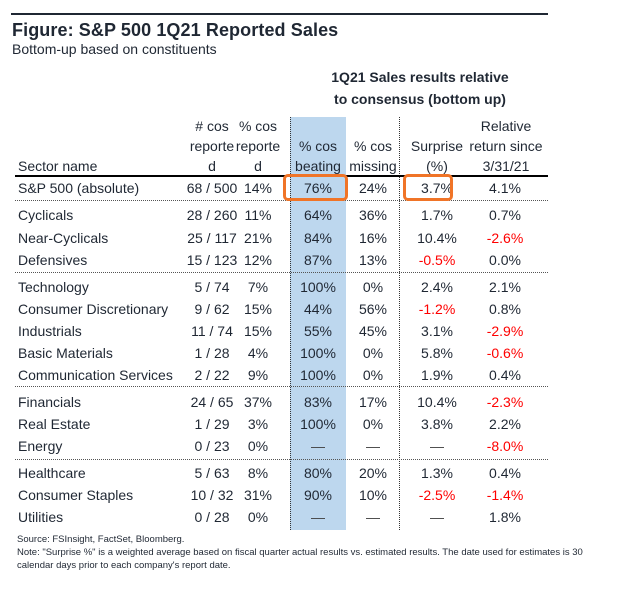  I want to click on count-reported-cell: 24 / 65, so click(212, 402).